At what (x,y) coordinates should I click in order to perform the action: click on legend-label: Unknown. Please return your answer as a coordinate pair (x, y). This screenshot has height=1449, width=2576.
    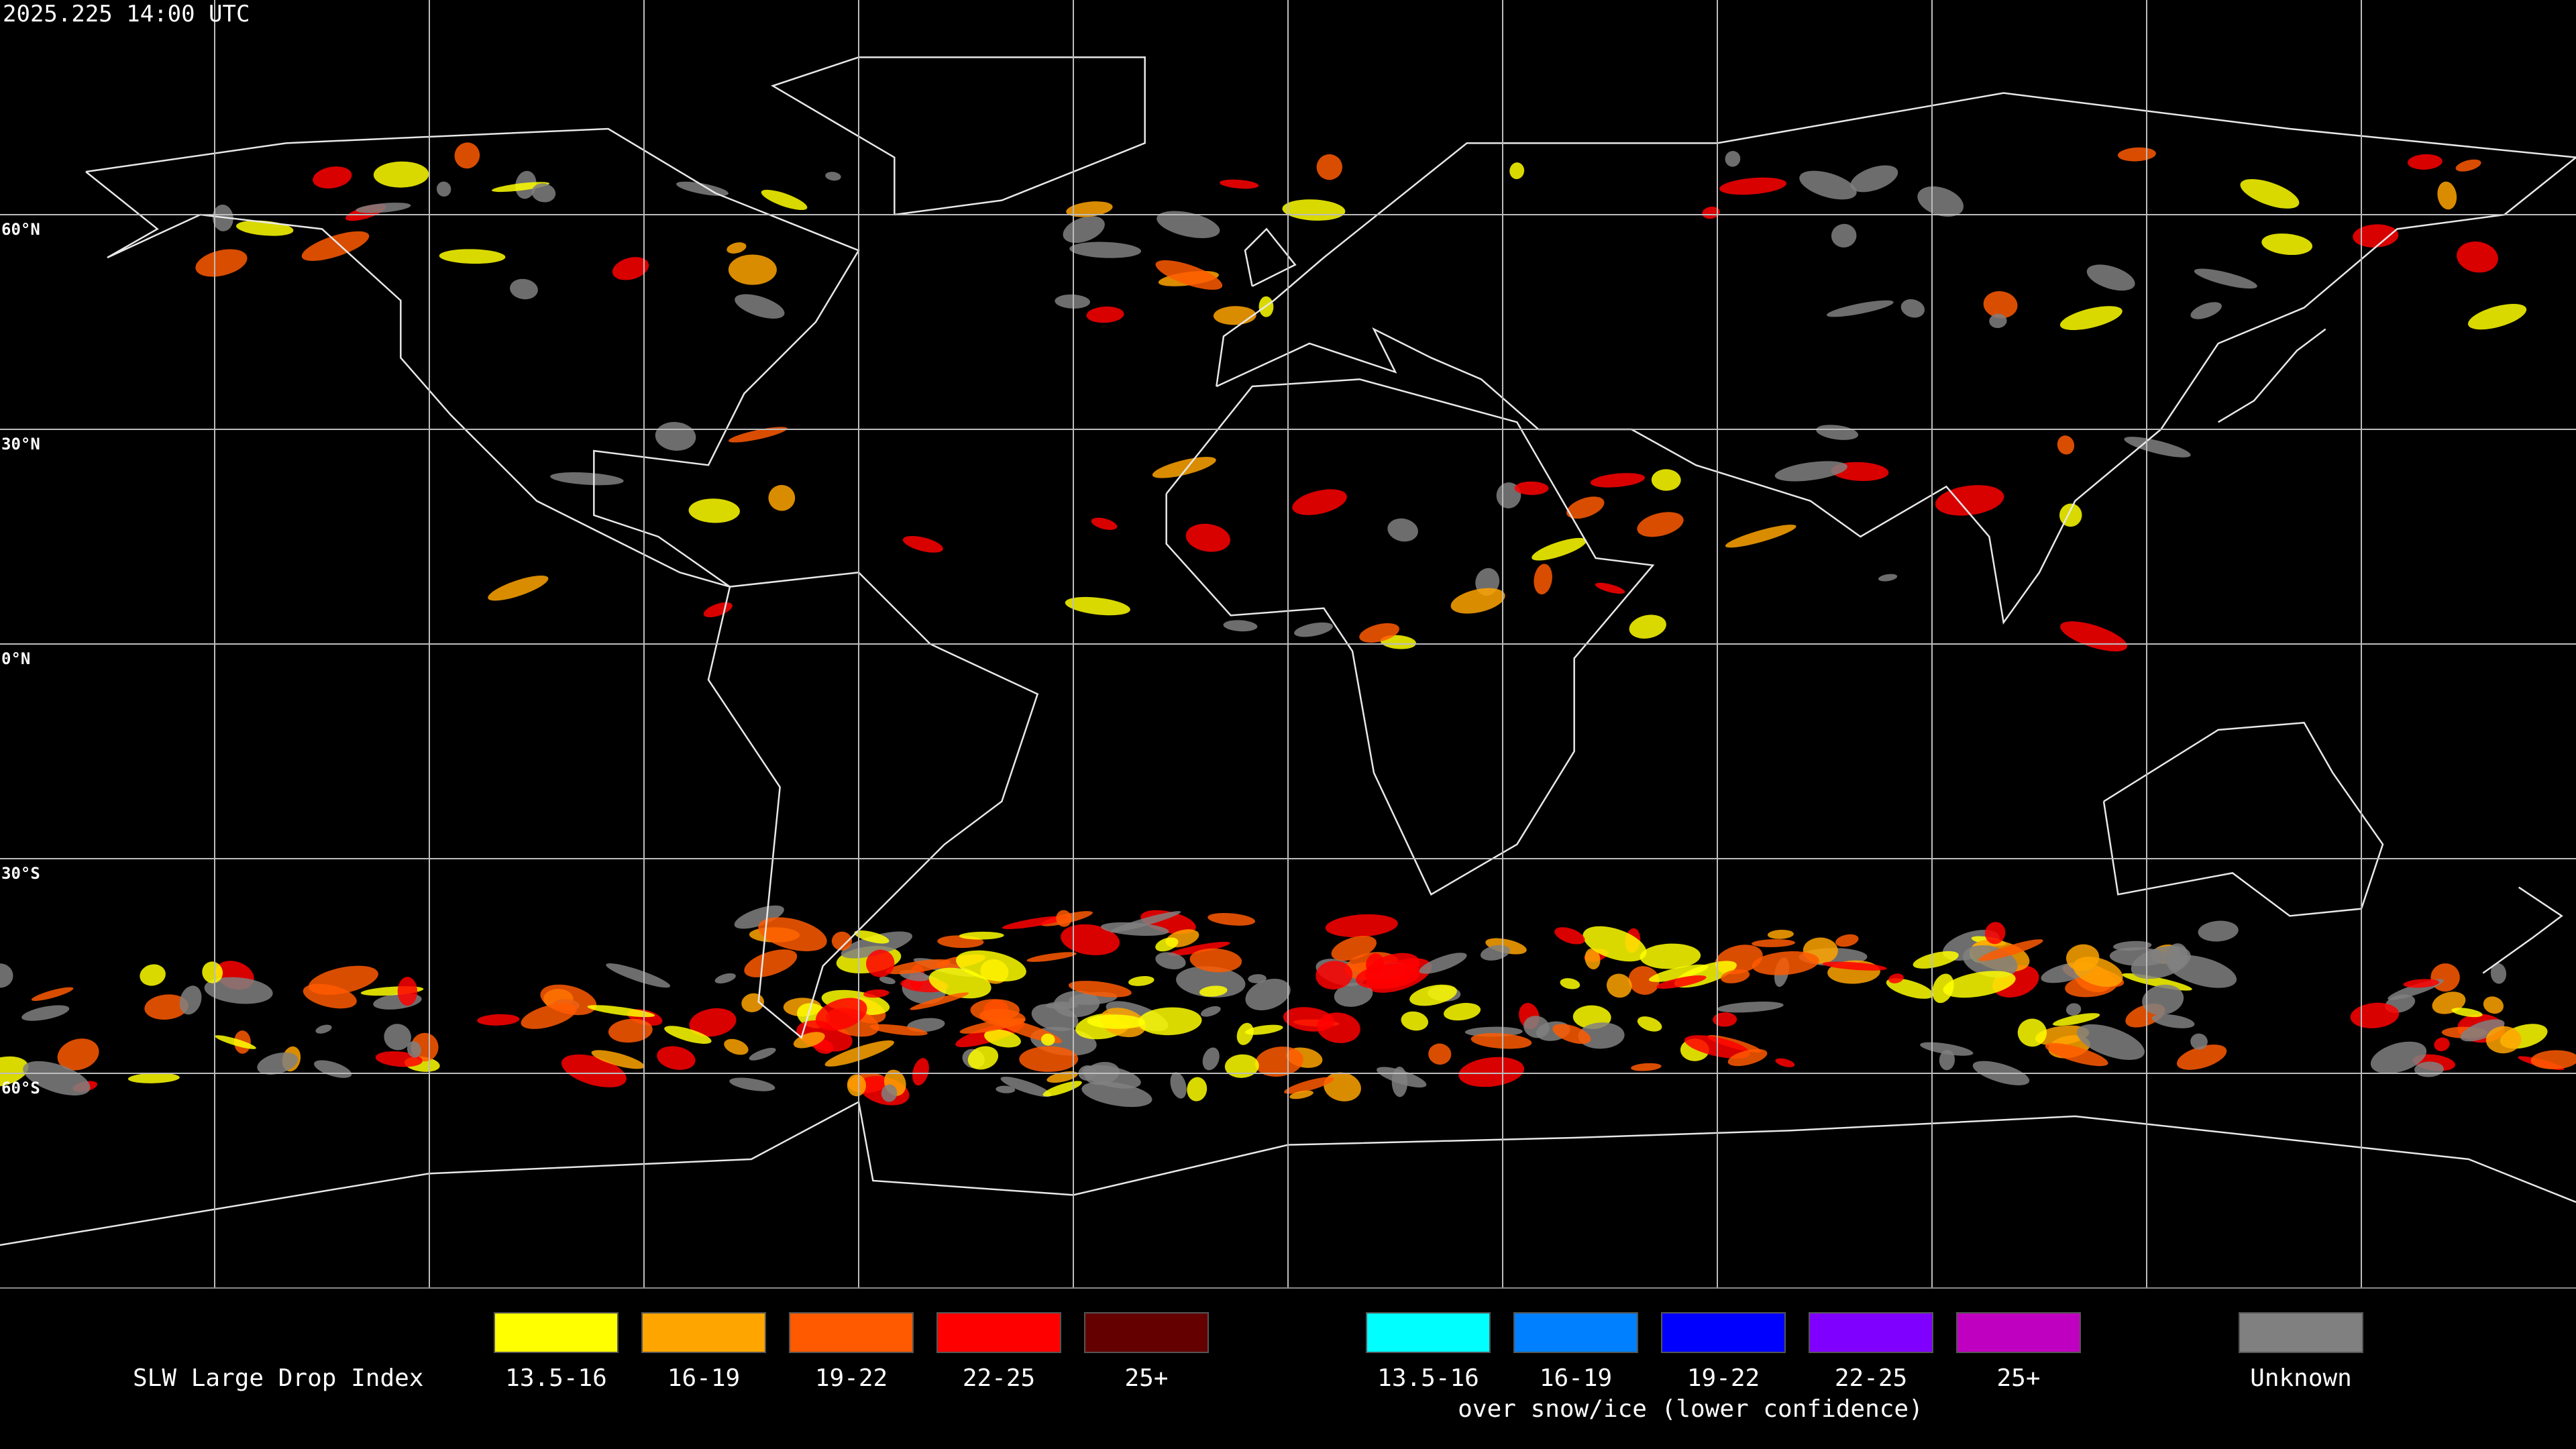
    Looking at the image, I should click on (2301, 1378).